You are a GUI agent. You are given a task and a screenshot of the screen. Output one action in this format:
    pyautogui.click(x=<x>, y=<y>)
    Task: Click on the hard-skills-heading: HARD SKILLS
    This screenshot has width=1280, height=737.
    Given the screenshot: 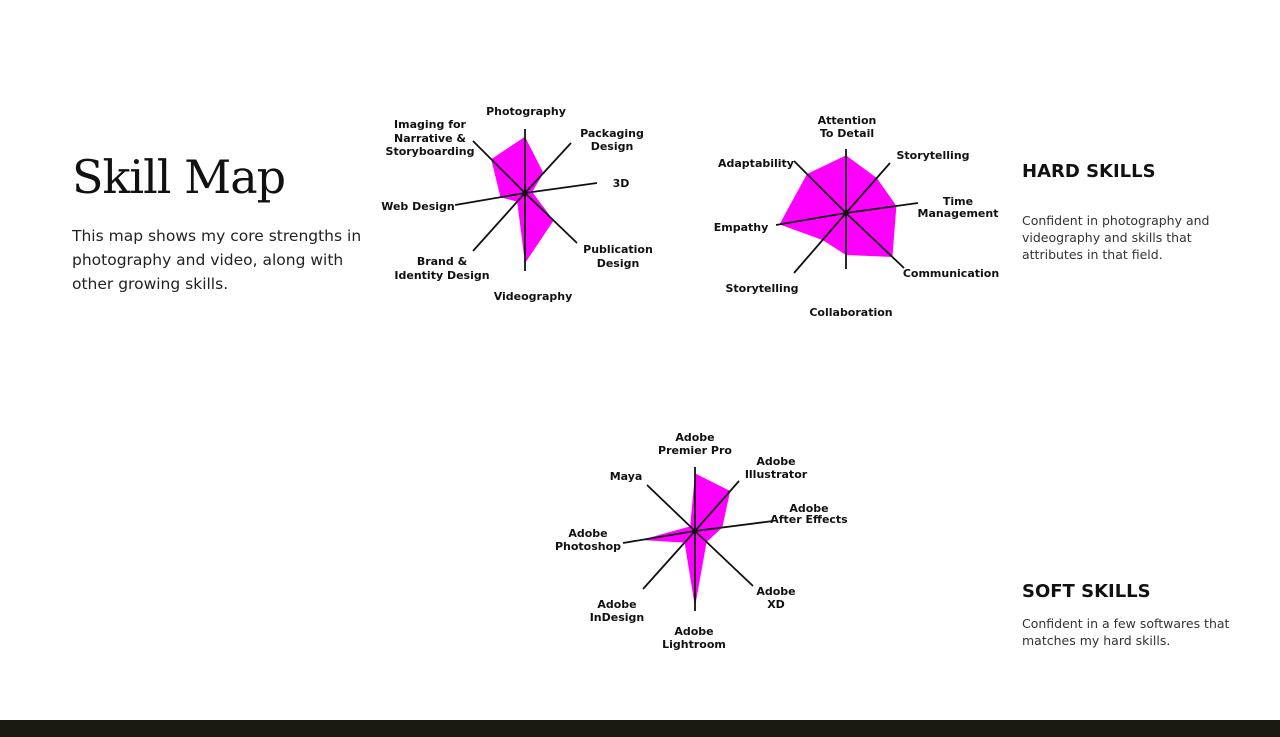 What is the action you would take?
    pyautogui.click(x=1089, y=171)
    